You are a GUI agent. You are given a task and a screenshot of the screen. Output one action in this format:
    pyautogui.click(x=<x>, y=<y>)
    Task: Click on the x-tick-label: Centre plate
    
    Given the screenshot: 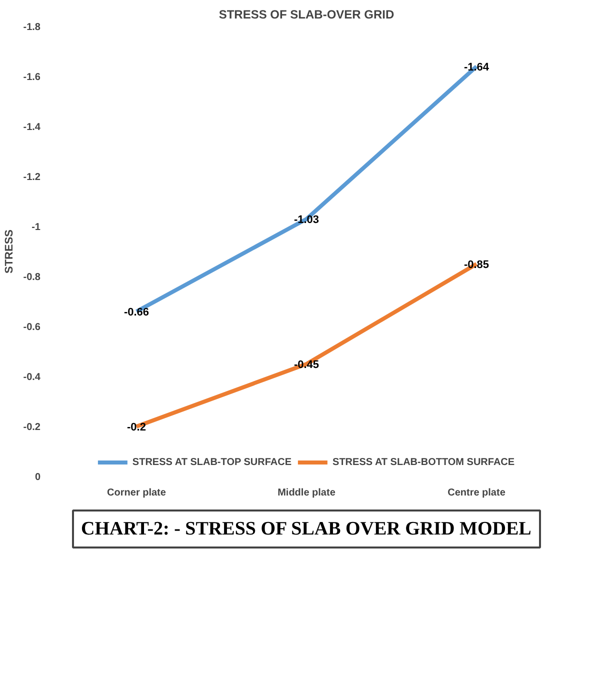 What is the action you would take?
    pyautogui.click(x=477, y=493)
    